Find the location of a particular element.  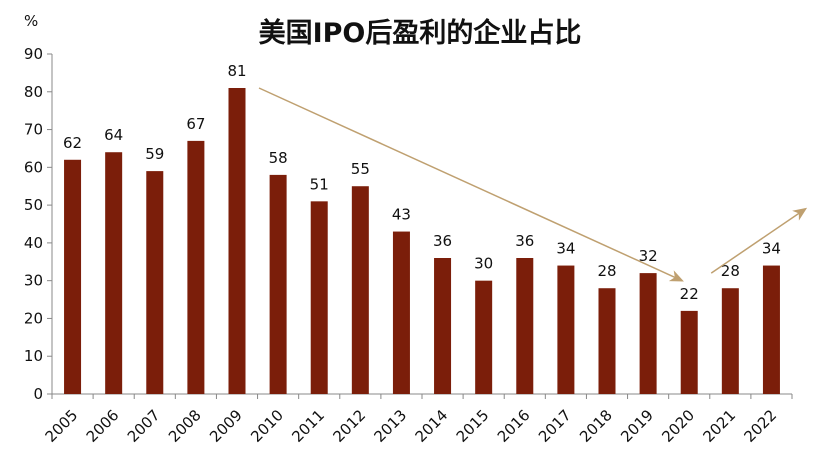

x-tick-label: 2013 is located at coordinates (391, 426).